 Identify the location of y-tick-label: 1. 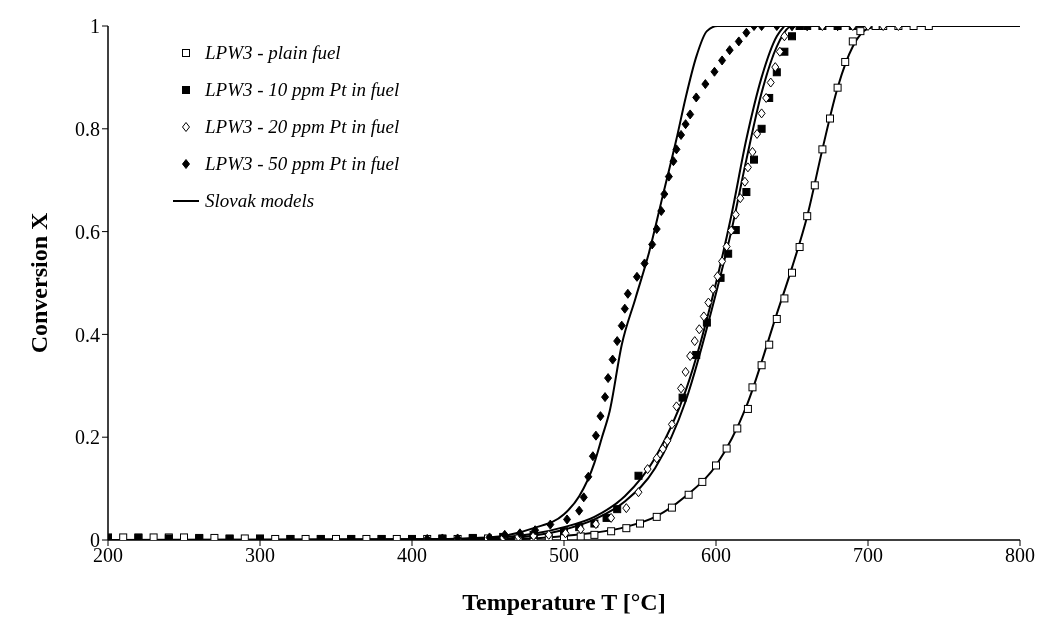
(95, 26).